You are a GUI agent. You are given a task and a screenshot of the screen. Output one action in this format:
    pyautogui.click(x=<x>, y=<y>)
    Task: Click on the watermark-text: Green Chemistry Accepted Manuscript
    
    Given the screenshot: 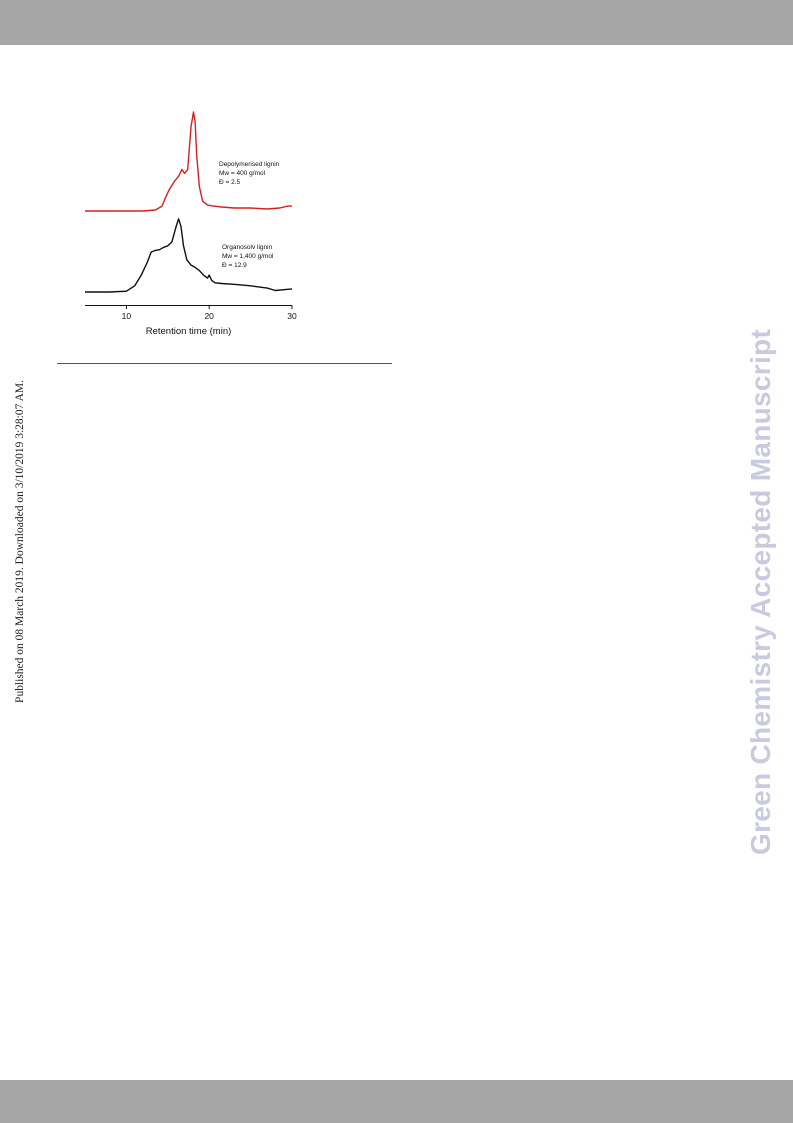 What is the action you would take?
    pyautogui.click(x=760, y=591)
    